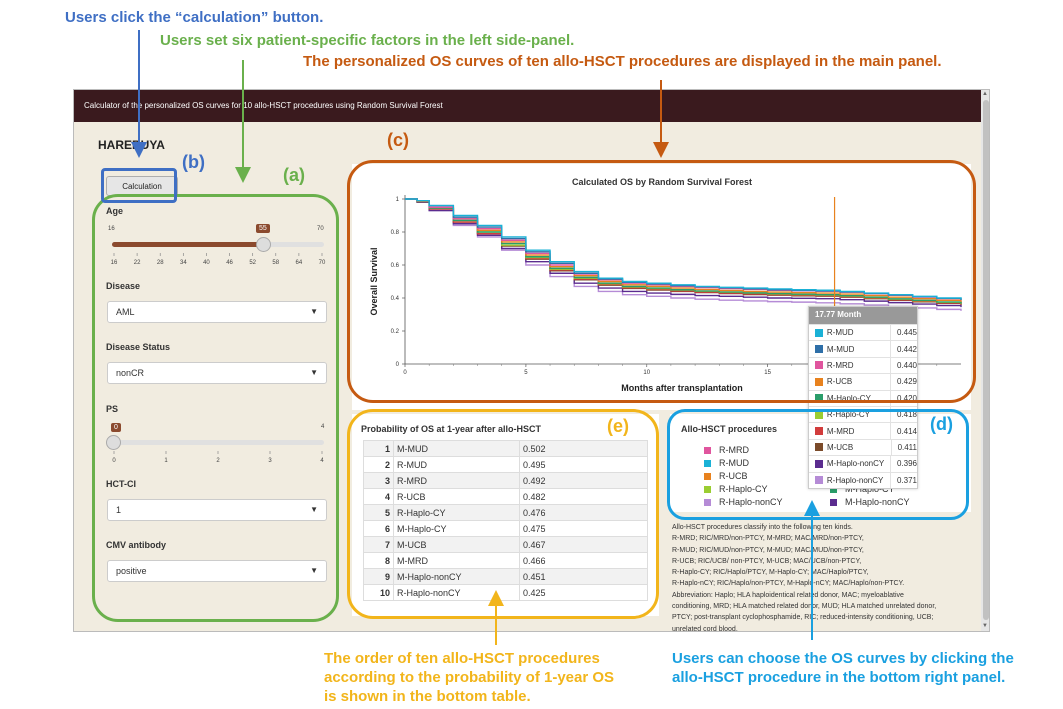 This screenshot has width=1063, height=709. What do you see at coordinates (294, 175) in the screenshot?
I see `label-a: (a)` at bounding box center [294, 175].